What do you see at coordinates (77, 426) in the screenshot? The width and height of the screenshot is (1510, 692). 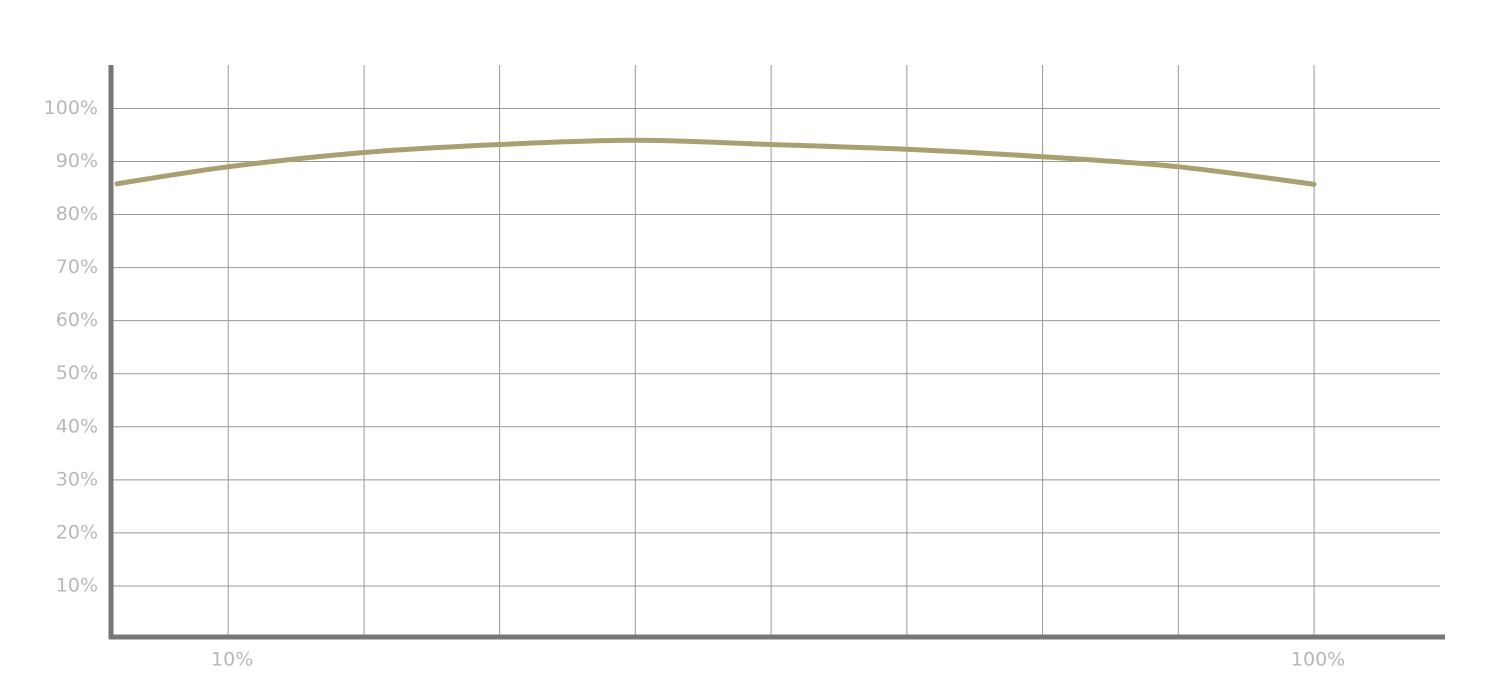 I see `y-tick-label: 40%` at bounding box center [77, 426].